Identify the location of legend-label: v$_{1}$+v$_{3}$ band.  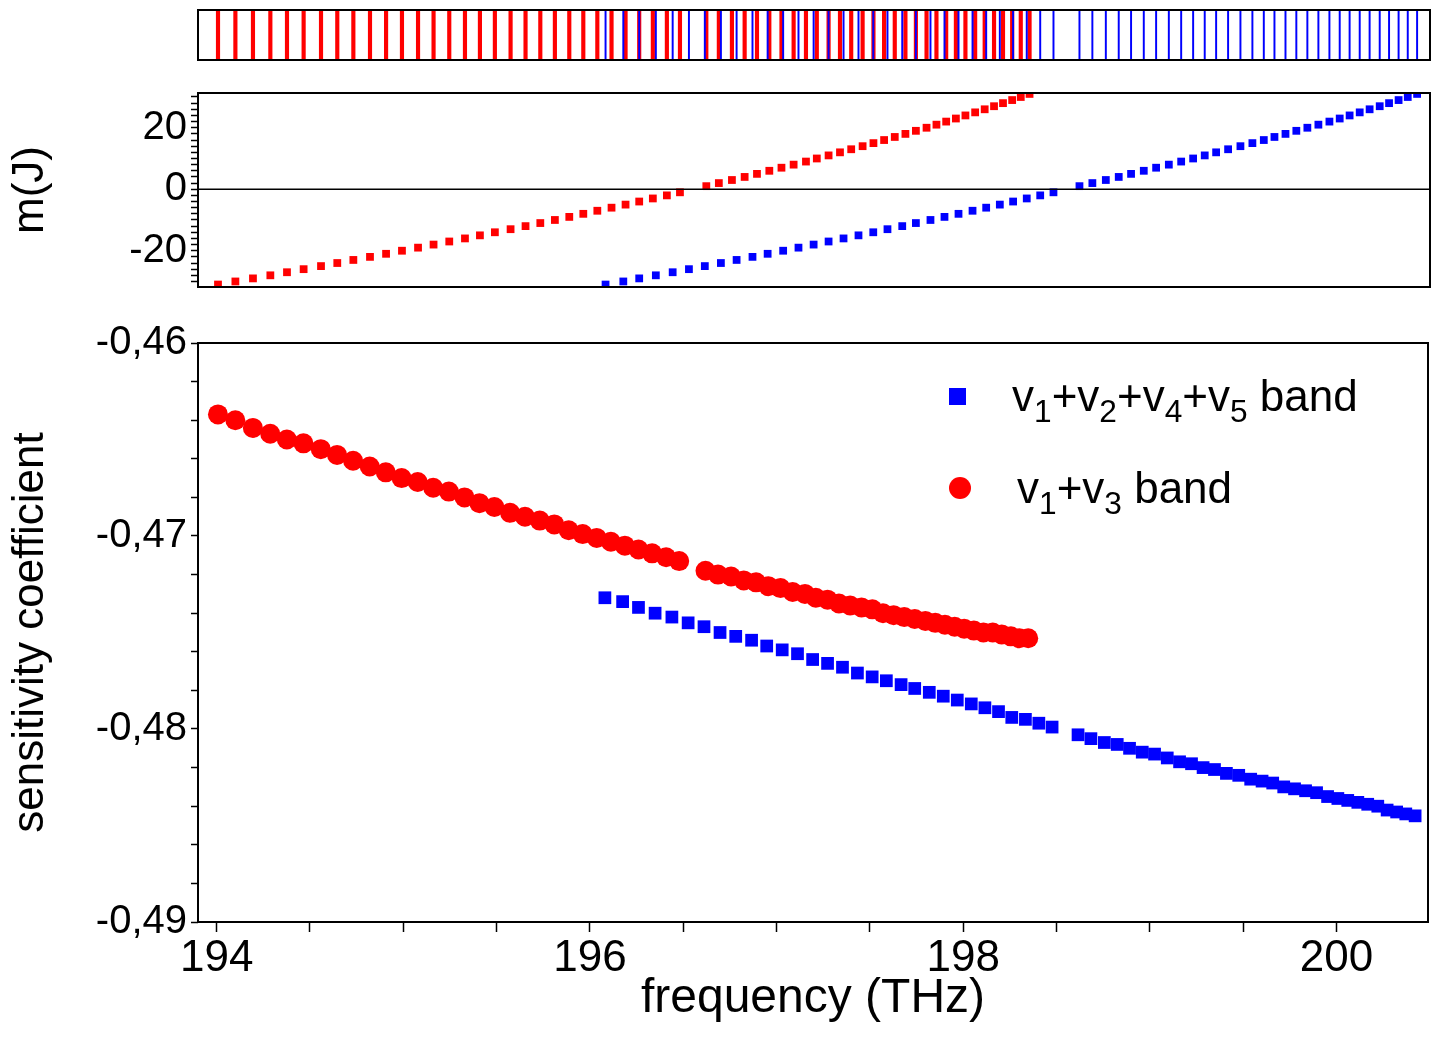
(1125, 491).